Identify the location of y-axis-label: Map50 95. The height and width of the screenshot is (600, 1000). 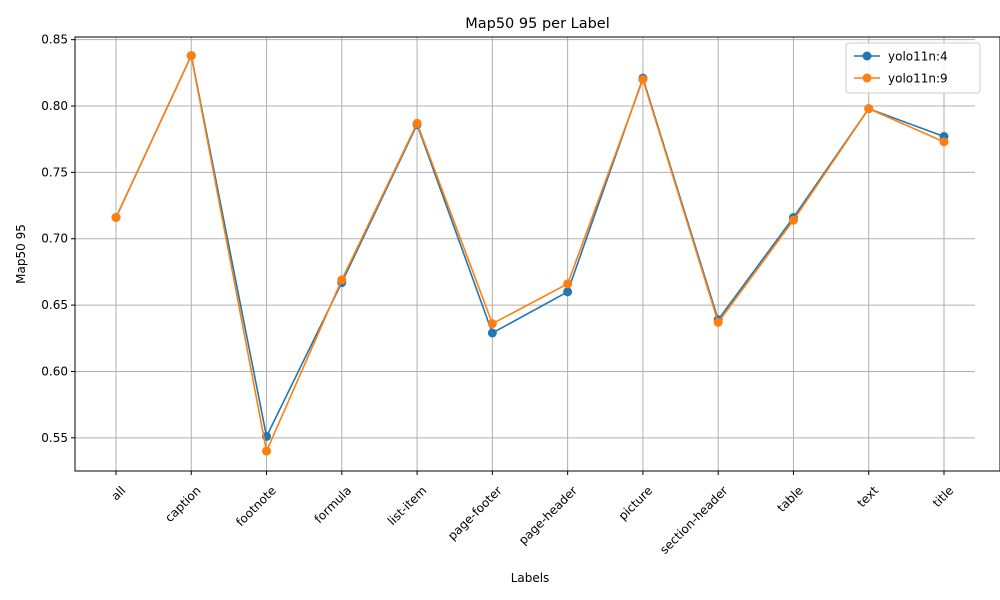
(21, 254).